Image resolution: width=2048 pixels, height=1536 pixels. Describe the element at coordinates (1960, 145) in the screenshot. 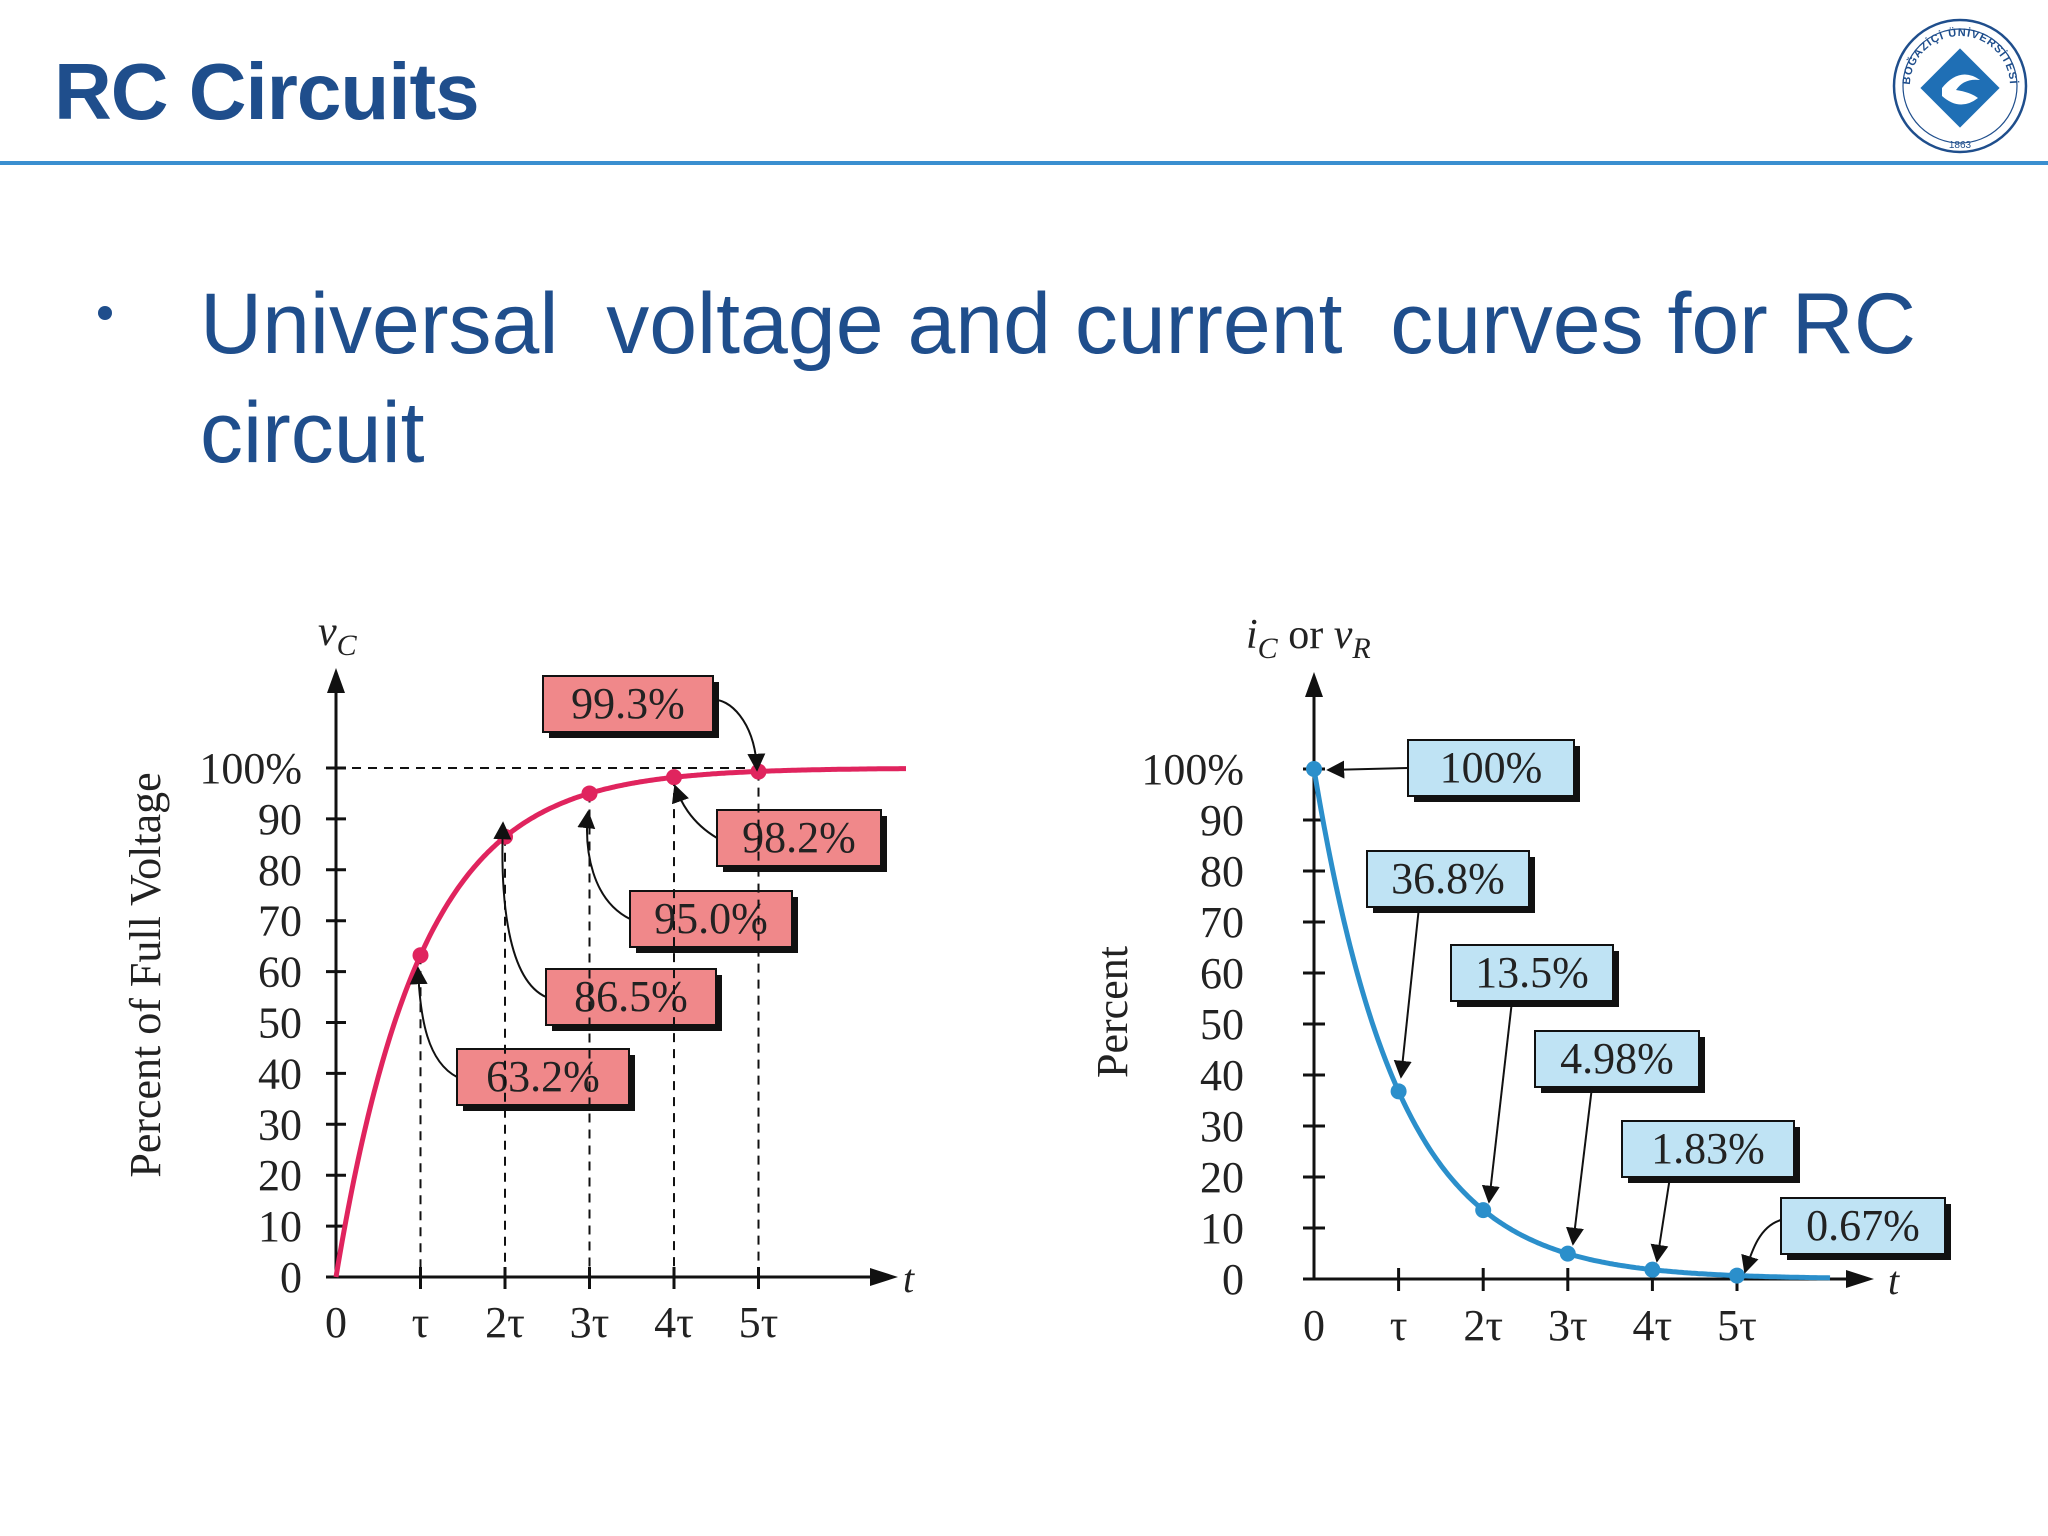

I see `logo-year: 1863` at that location.